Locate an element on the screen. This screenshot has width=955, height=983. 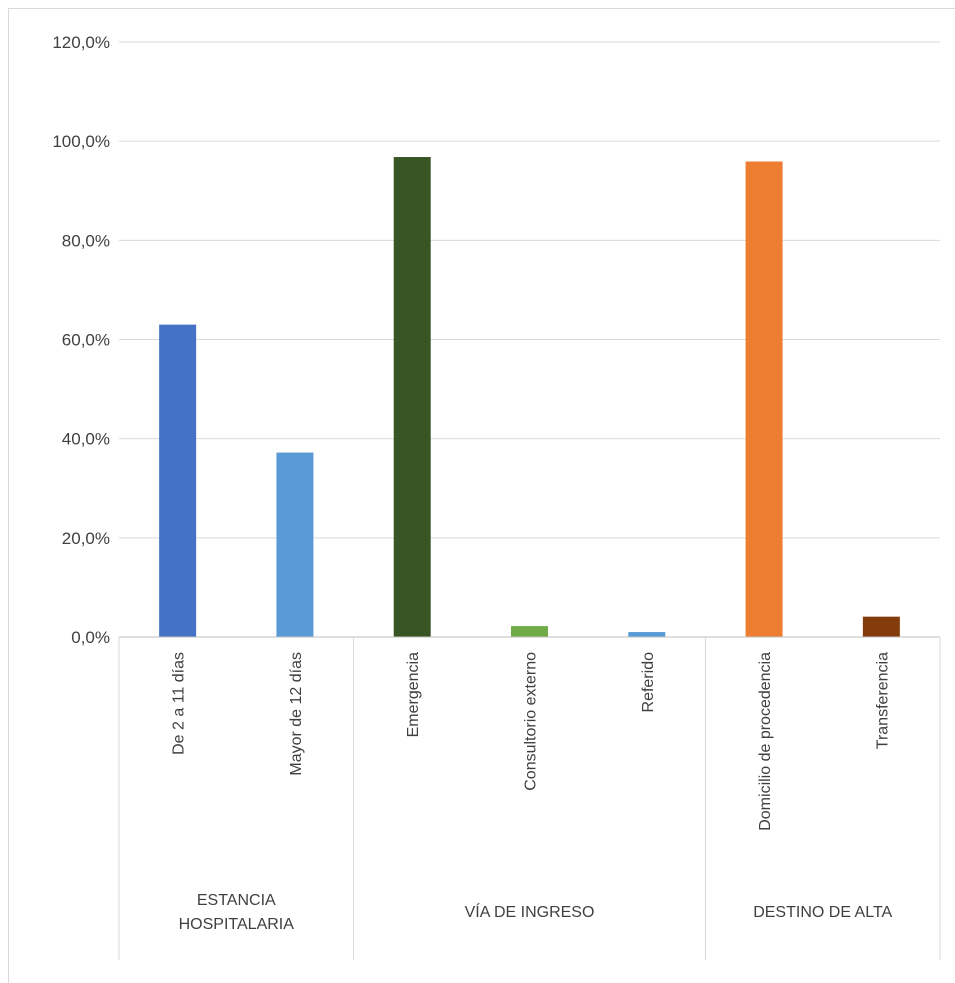
x-category-label: Mayor de 12 días is located at coordinates (296, 714).